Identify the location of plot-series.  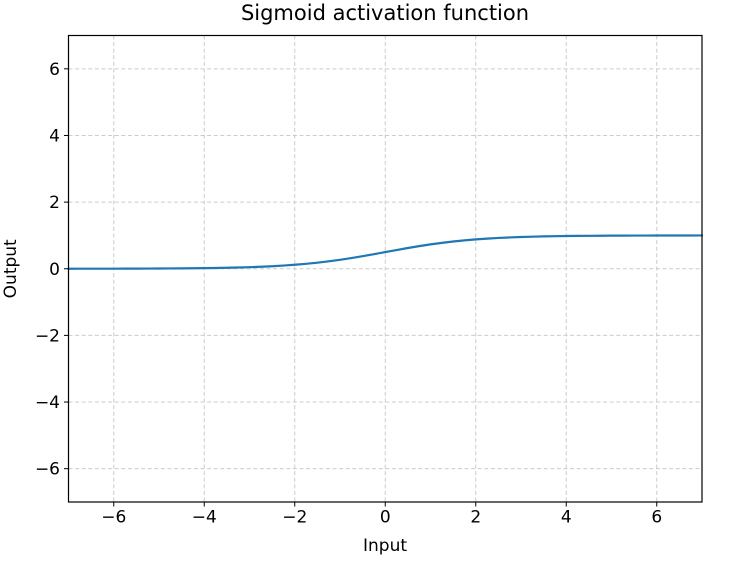
(385, 252).